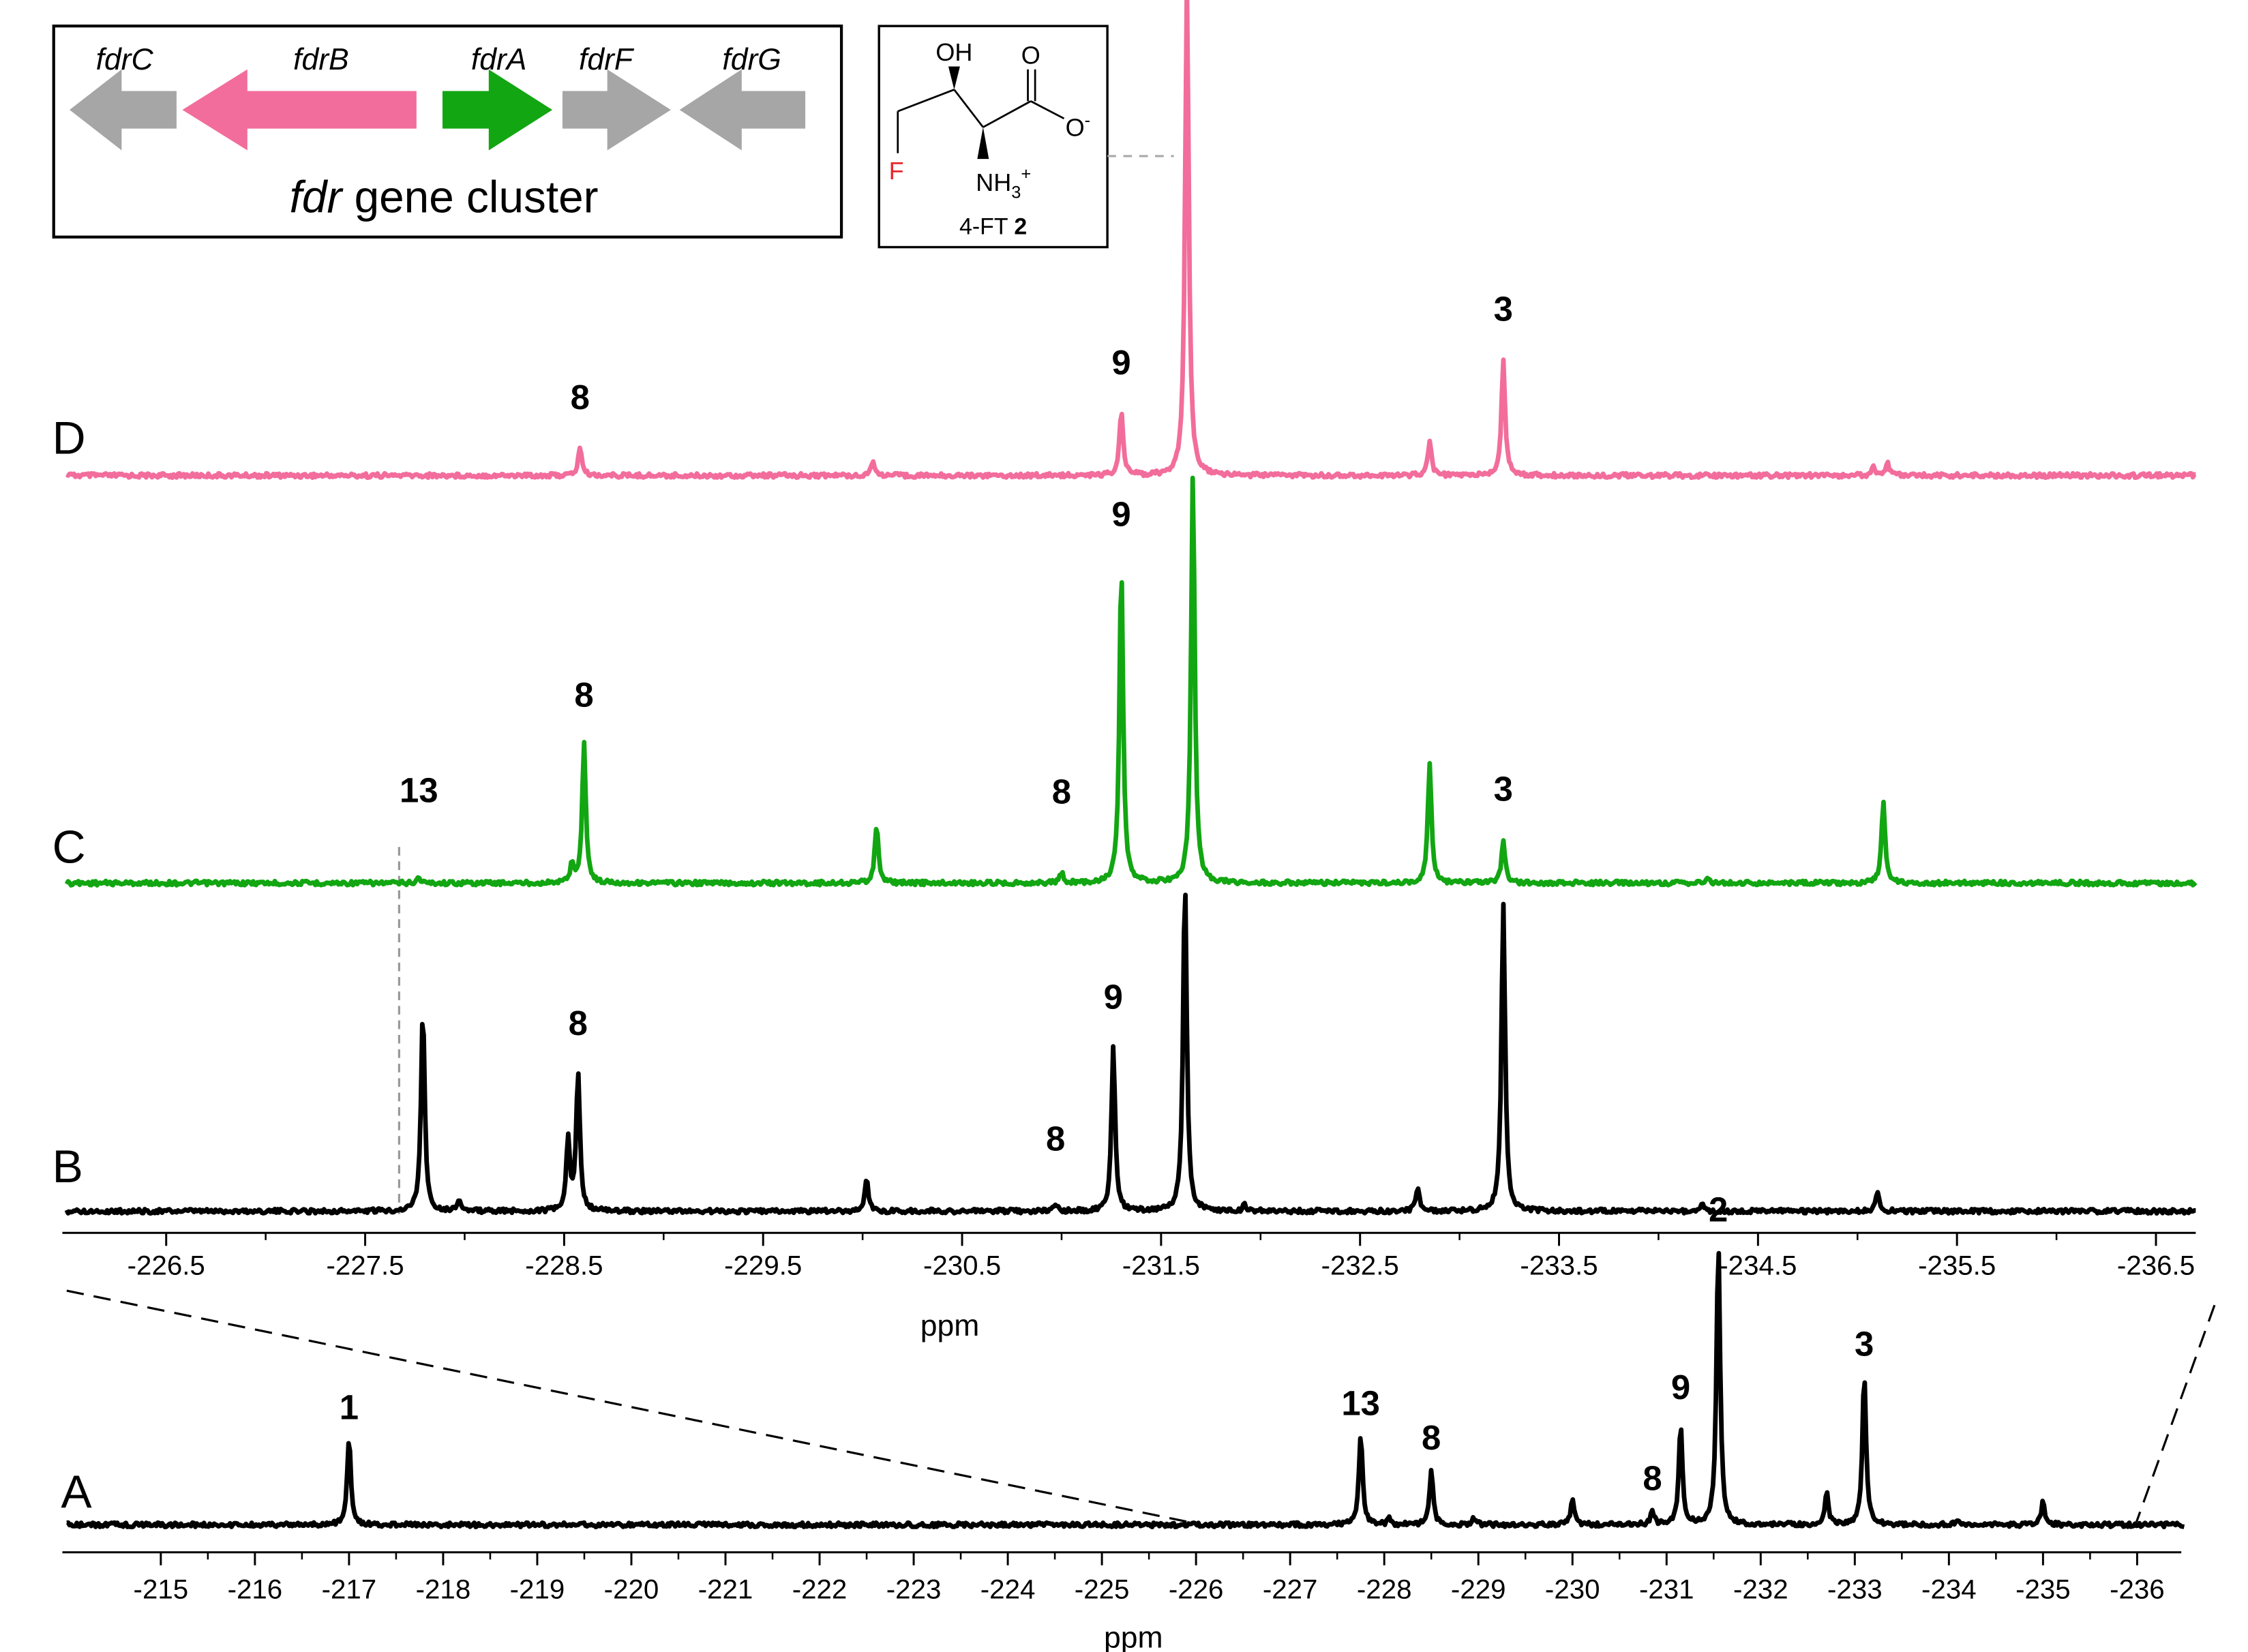 This screenshot has width=2248, height=1652. I want to click on fdrA-gene-arrow, so click(498, 110).